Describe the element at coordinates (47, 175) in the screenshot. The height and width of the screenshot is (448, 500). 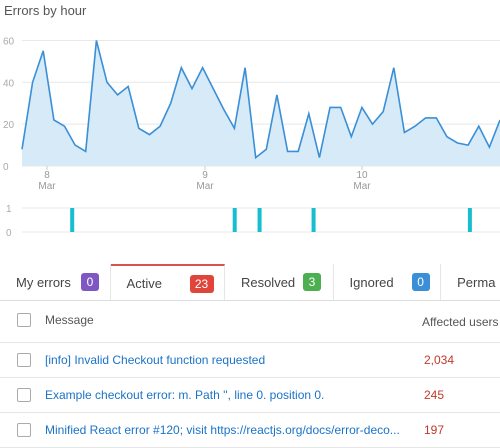
I see `x-tick-day: 8` at that location.